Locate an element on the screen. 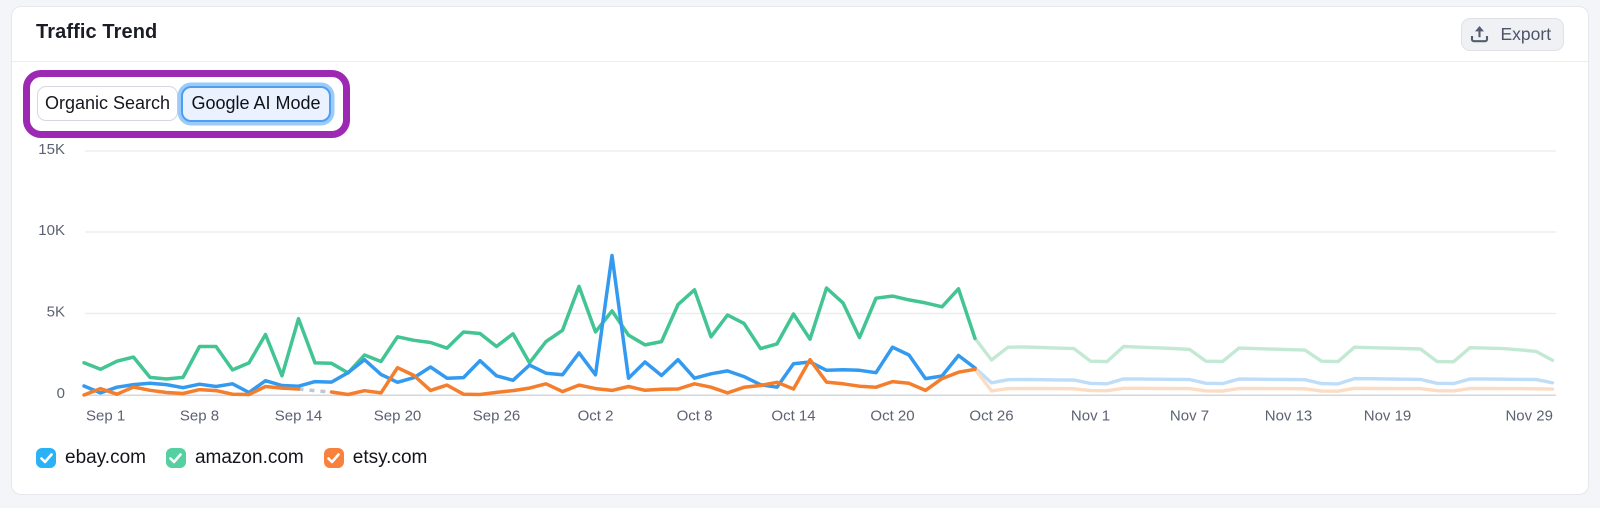 The width and height of the screenshot is (1600, 508). svg-text: Oct 8 is located at coordinates (695, 416).